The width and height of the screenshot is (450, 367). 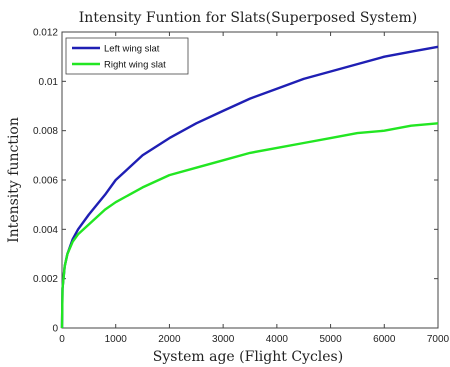 I want to click on x-tick-label: 4000, so click(x=277, y=339).